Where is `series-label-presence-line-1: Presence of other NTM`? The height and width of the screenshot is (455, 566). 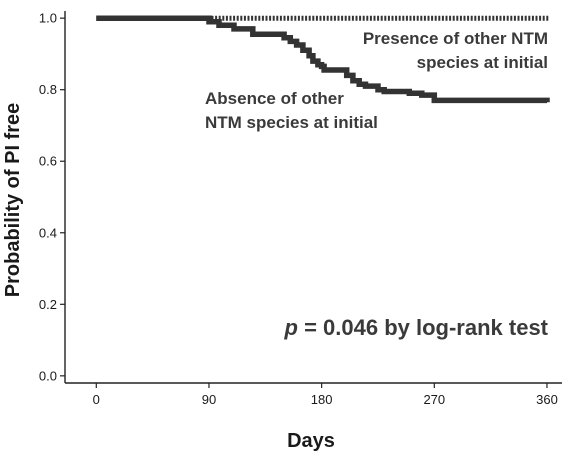
series-label-presence-line-1: Presence of other NTM is located at coordinates (455, 38).